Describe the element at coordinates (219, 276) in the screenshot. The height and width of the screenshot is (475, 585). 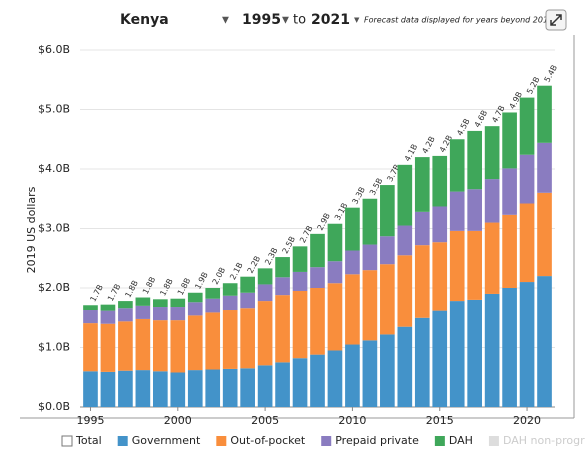
I see `data-label: 2.0B` at that location.